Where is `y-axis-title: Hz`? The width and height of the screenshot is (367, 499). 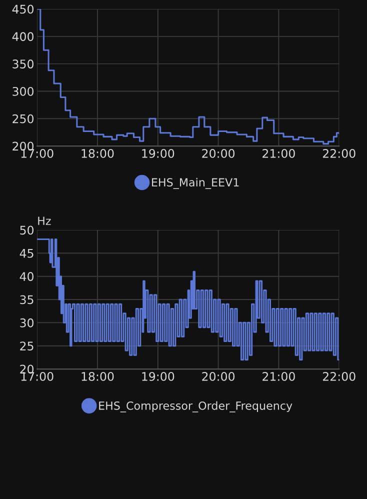
y-axis-title: Hz is located at coordinates (44, 220).